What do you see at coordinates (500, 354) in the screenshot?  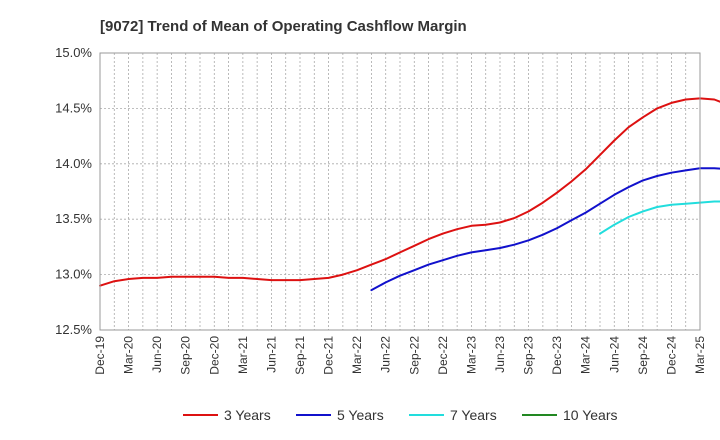 I see `x-tick-label: Jun-23` at bounding box center [500, 354].